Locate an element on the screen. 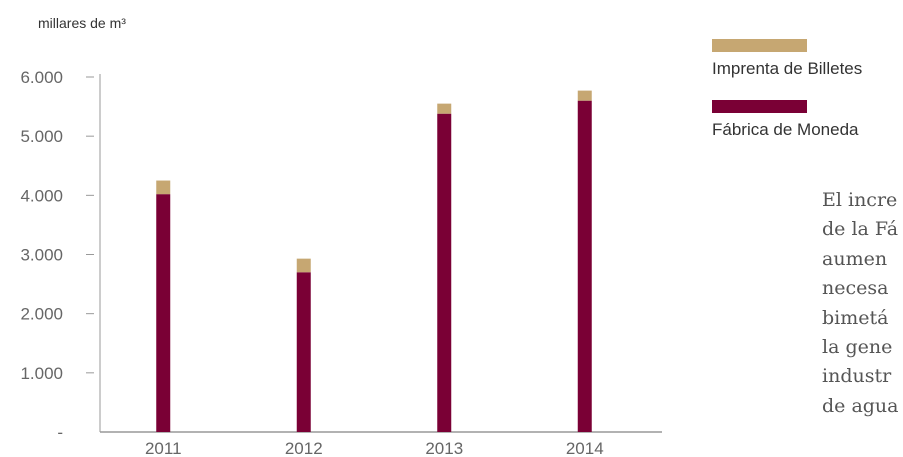 This screenshot has width=903, height=457. y-axis: 6.000 5.000 4.000 3.000 2.000 1.000 - is located at coordinates (60, 255).